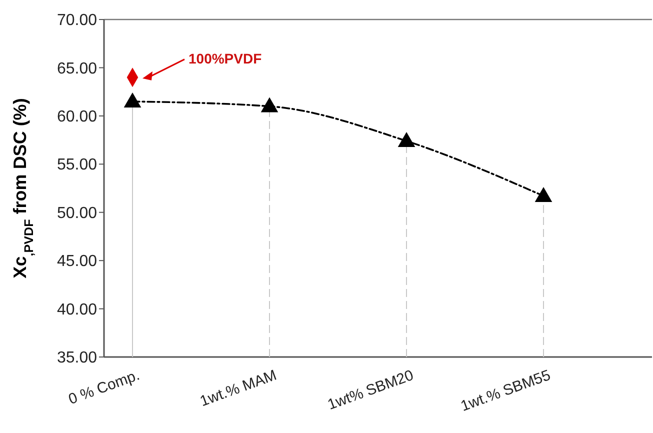 The width and height of the screenshot is (653, 433). What do you see at coordinates (104, 387) in the screenshot?
I see `x-tick-label: 0 % Comp.` at bounding box center [104, 387].